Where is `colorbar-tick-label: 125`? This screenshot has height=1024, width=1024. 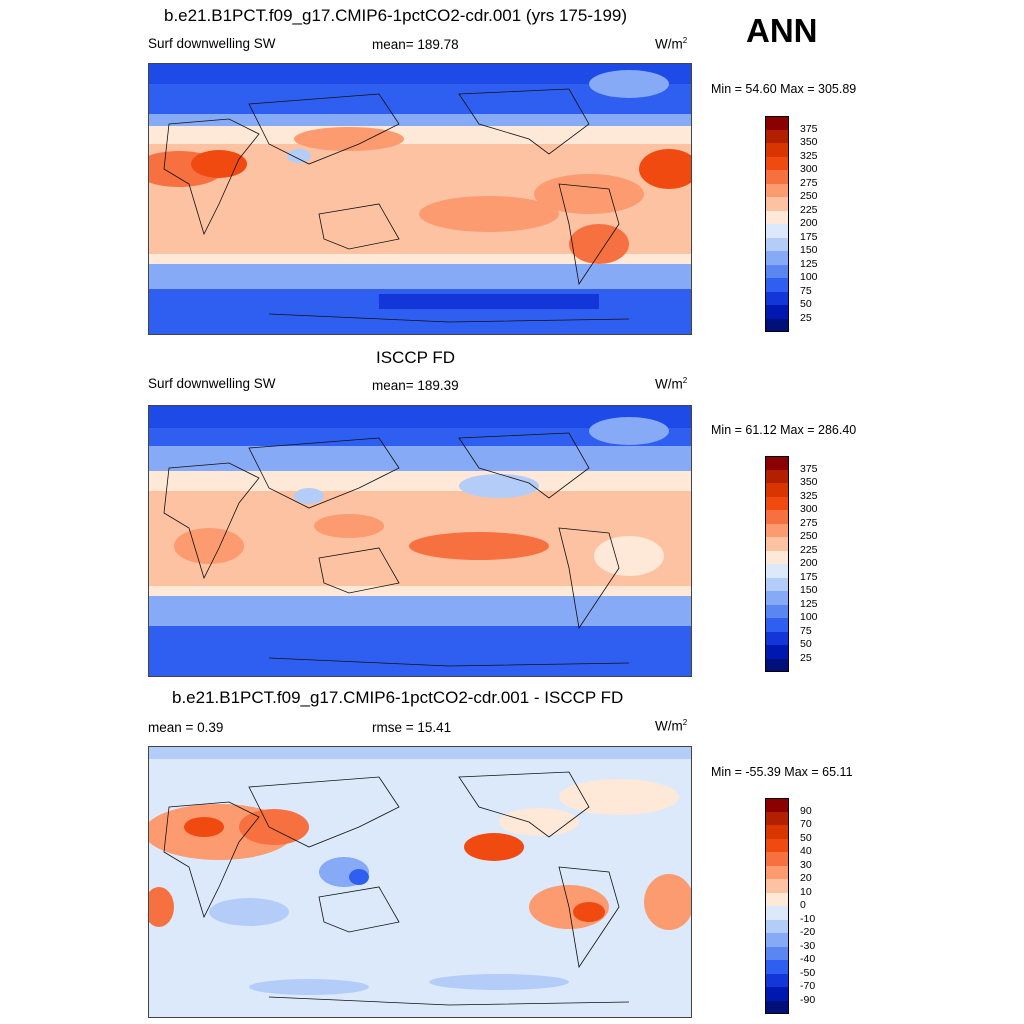 colorbar-tick-label: 125 is located at coordinates (809, 603).